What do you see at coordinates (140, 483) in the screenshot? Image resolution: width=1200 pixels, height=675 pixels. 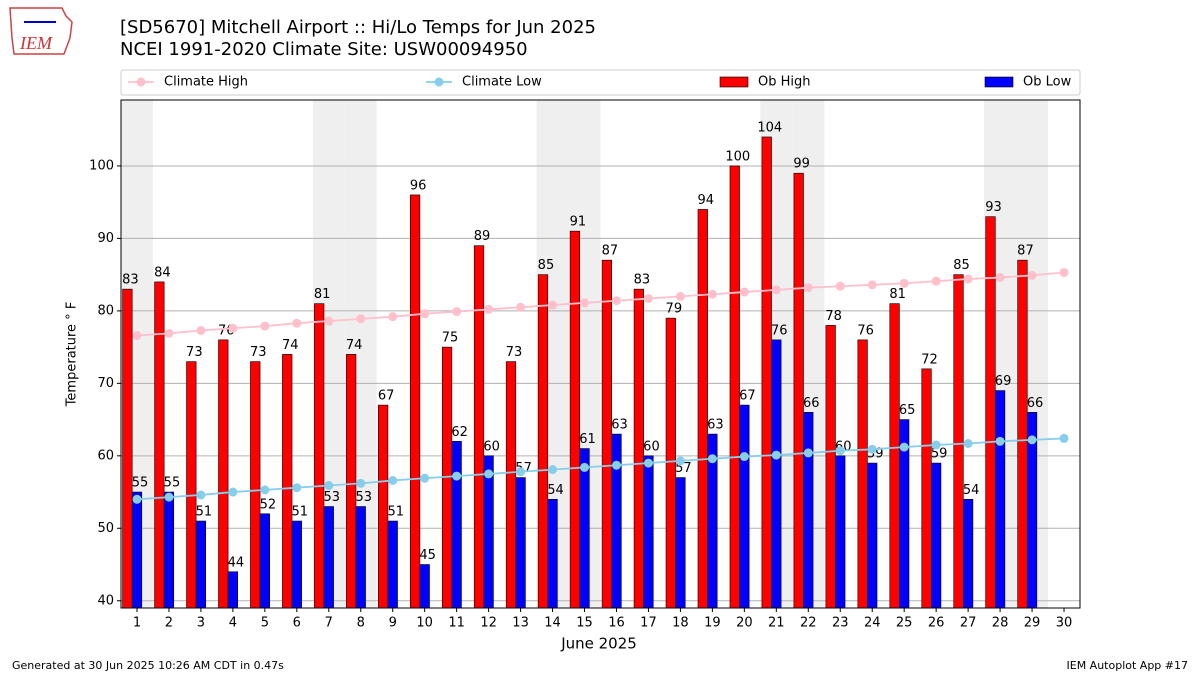 I see `value-label: 55` at bounding box center [140, 483].